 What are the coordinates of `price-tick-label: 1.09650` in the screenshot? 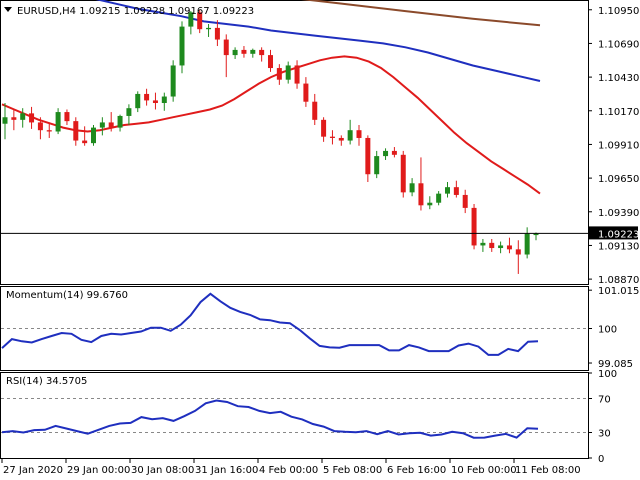 It's located at (618, 179).